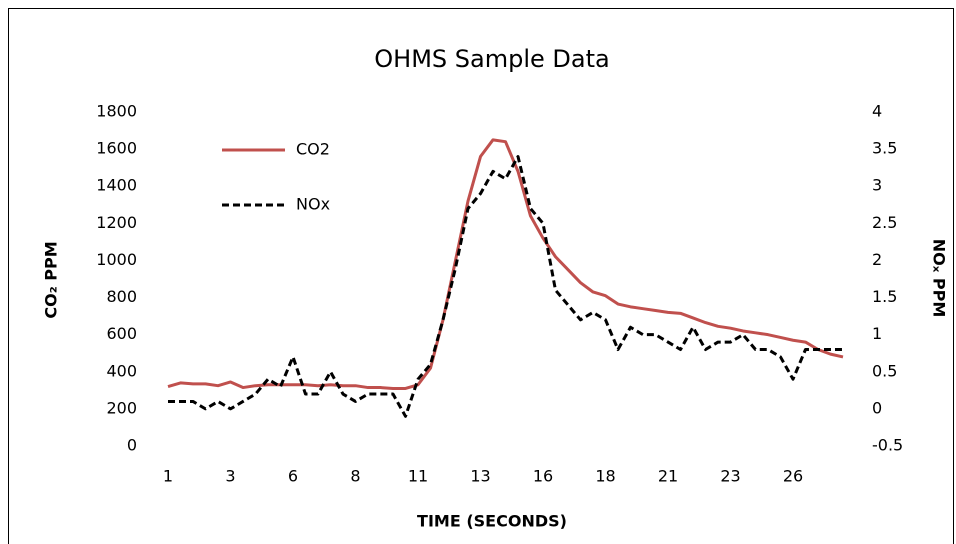  I want to click on y2-tick-label: 0.5, so click(884, 370).